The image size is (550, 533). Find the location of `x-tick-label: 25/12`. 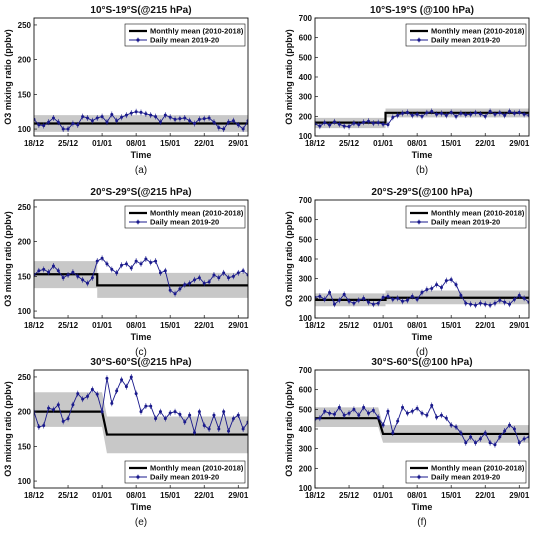

x-tick-label: 25/12 is located at coordinates (68, 325).